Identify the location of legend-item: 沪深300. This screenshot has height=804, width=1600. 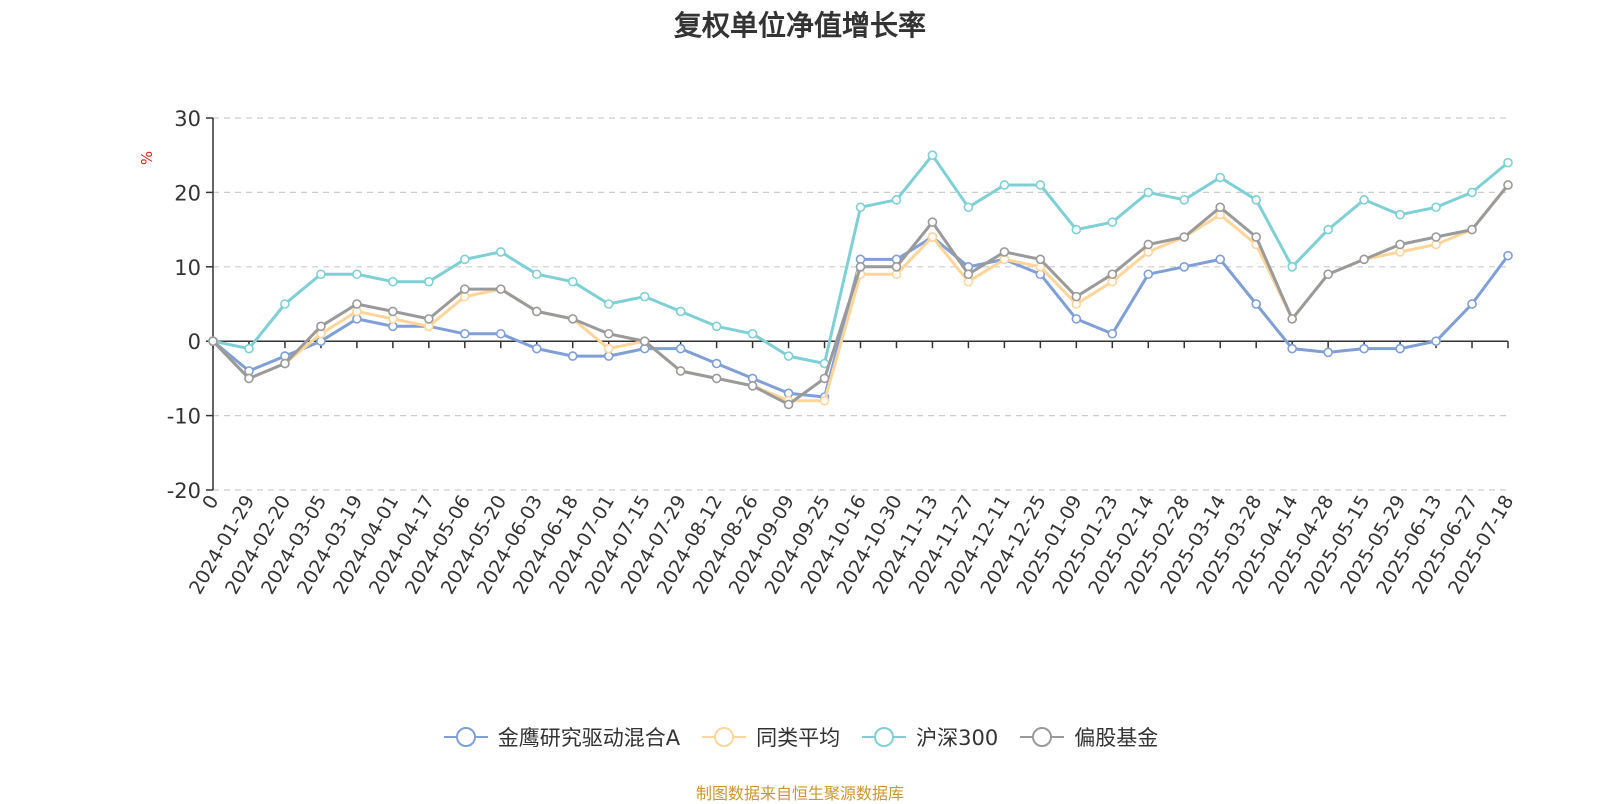
(929, 737).